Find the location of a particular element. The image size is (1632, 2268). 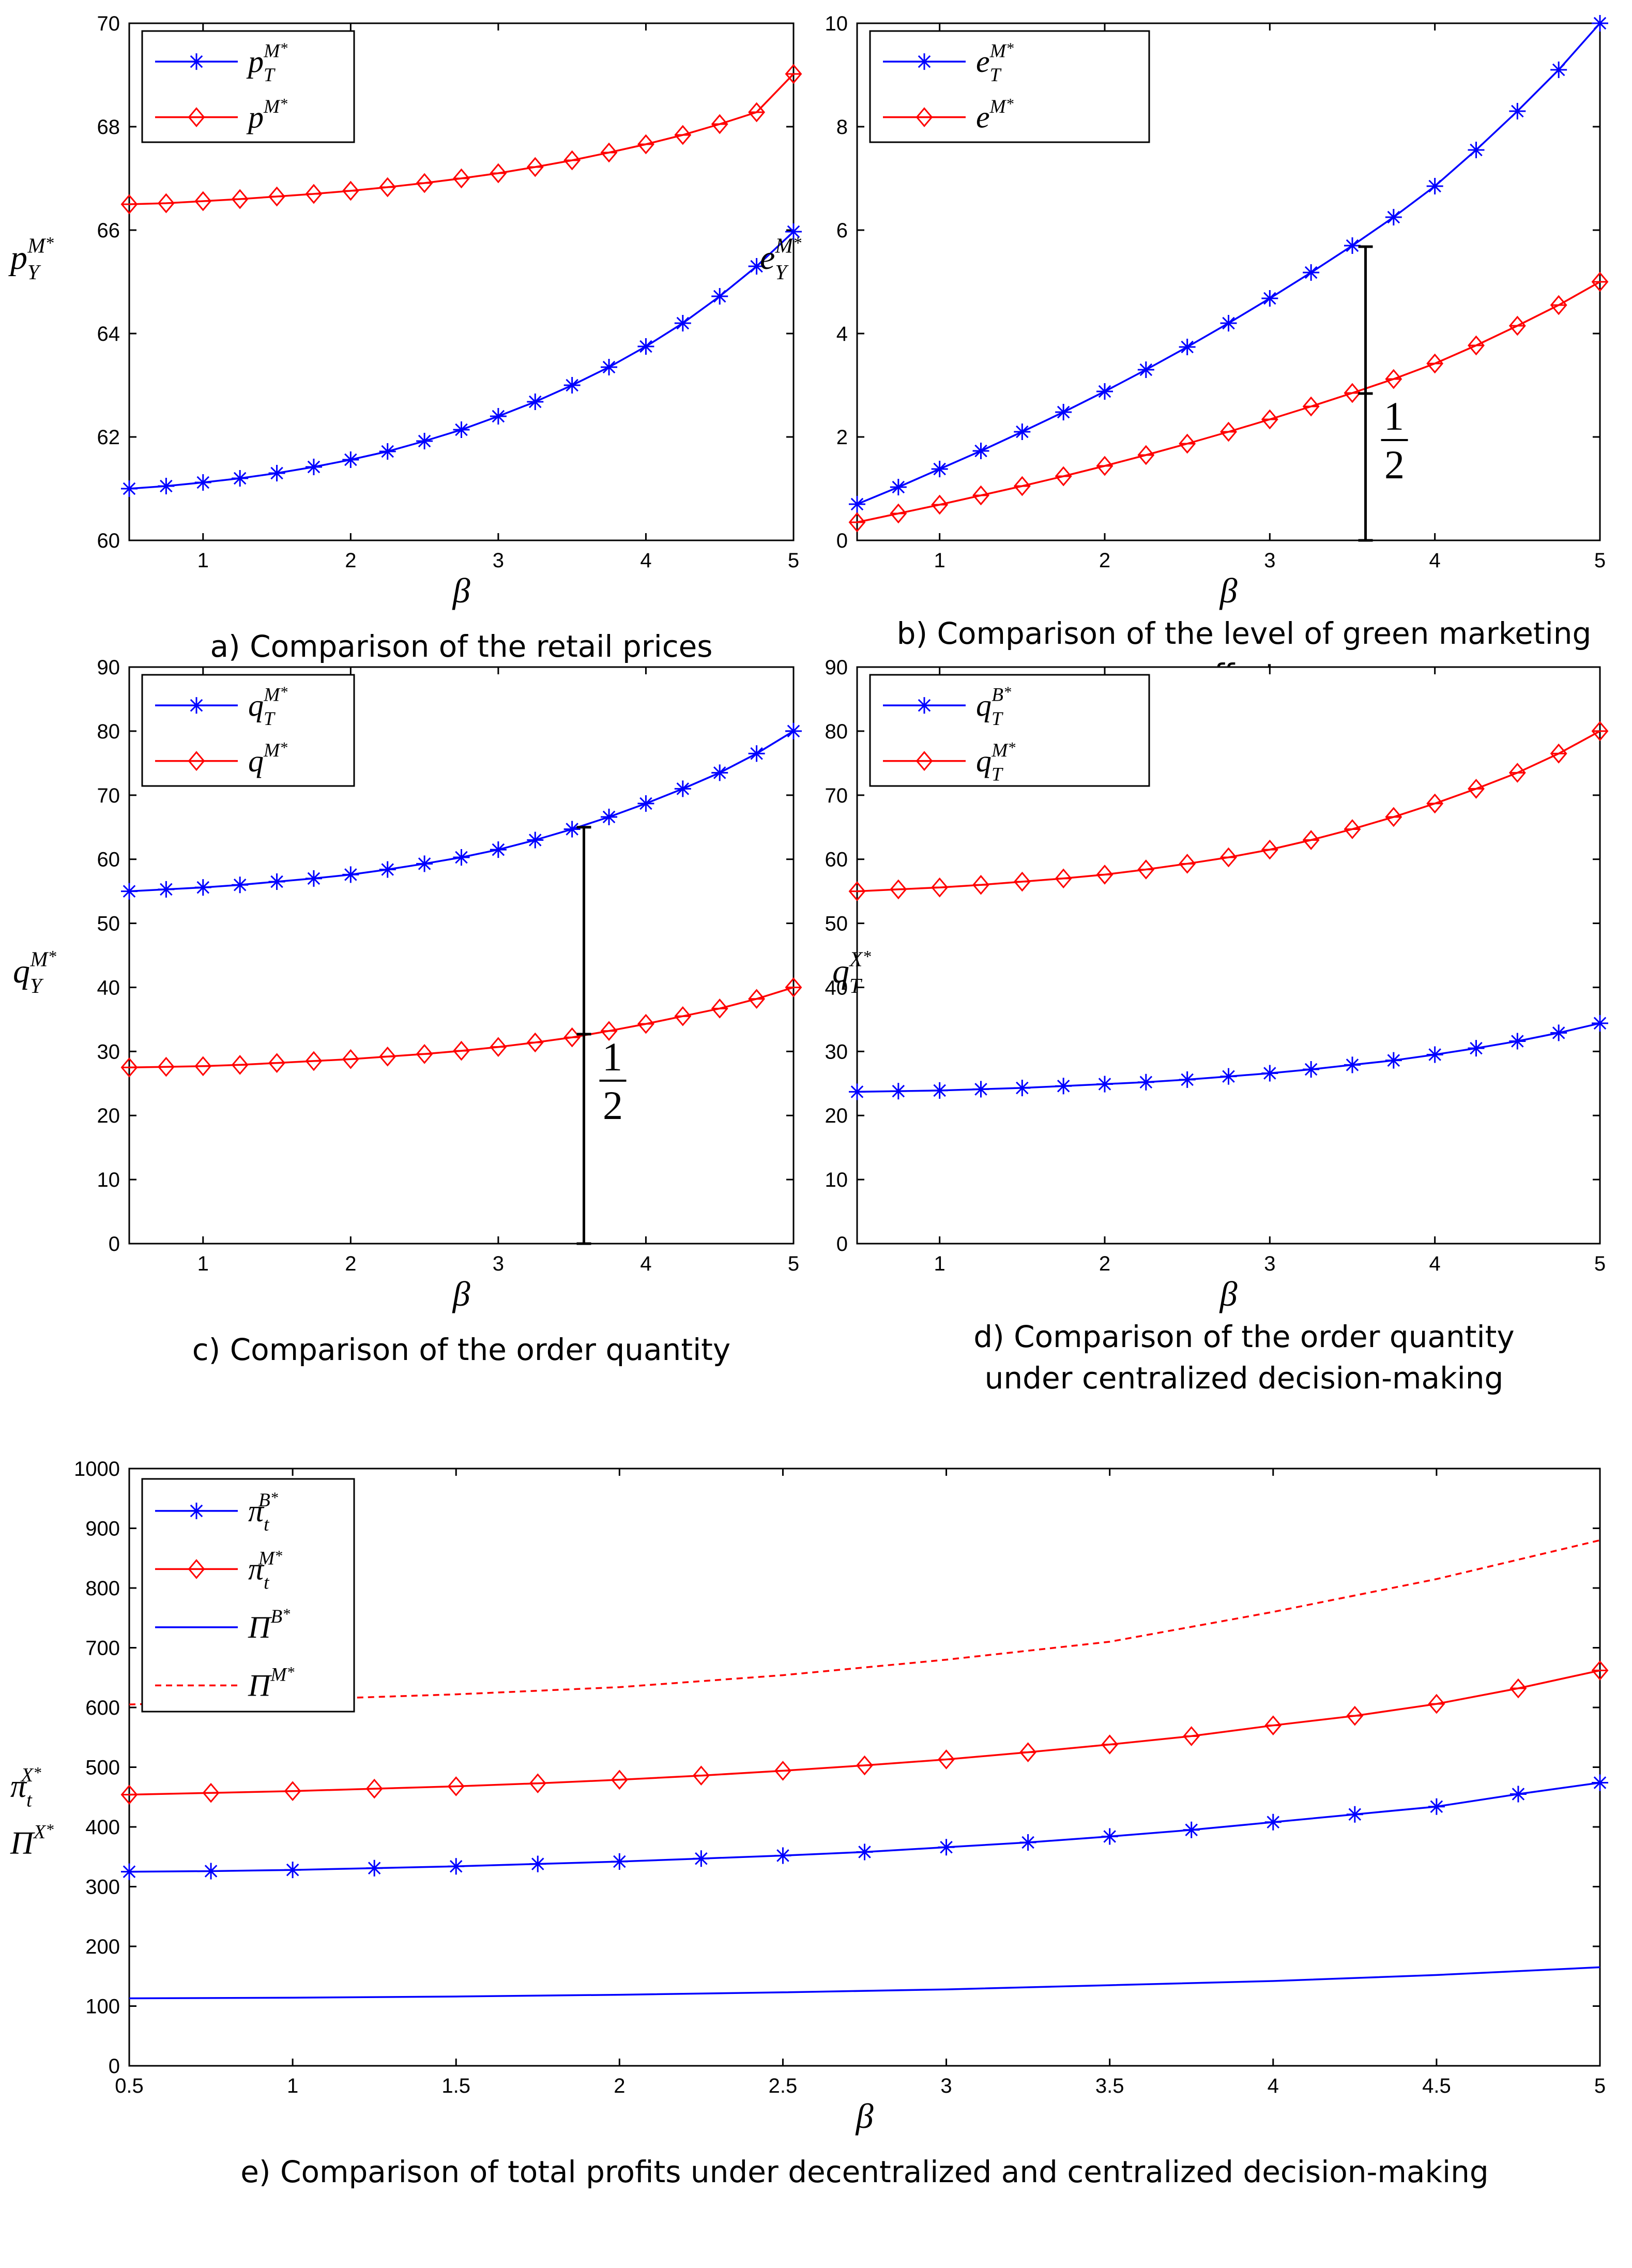

legend-label: pM* is located at coordinates (266, 115).